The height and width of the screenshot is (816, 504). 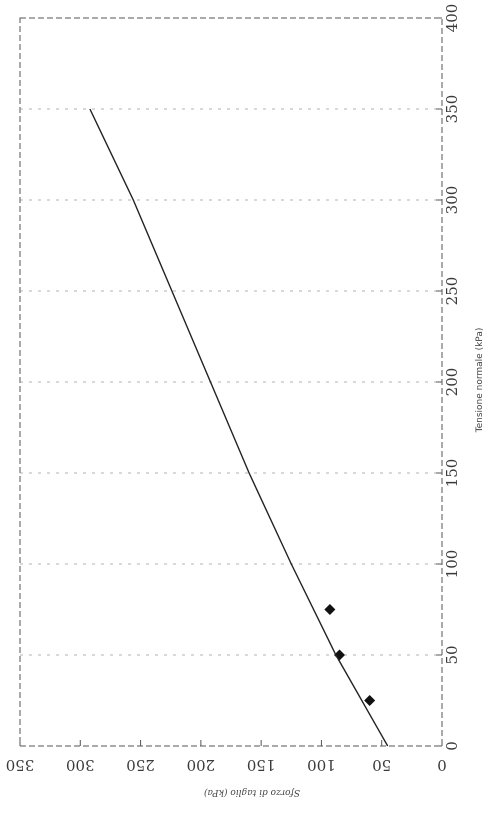 What do you see at coordinates (261, 765) in the screenshot?
I see `y-tick-label: 150` at bounding box center [261, 765].